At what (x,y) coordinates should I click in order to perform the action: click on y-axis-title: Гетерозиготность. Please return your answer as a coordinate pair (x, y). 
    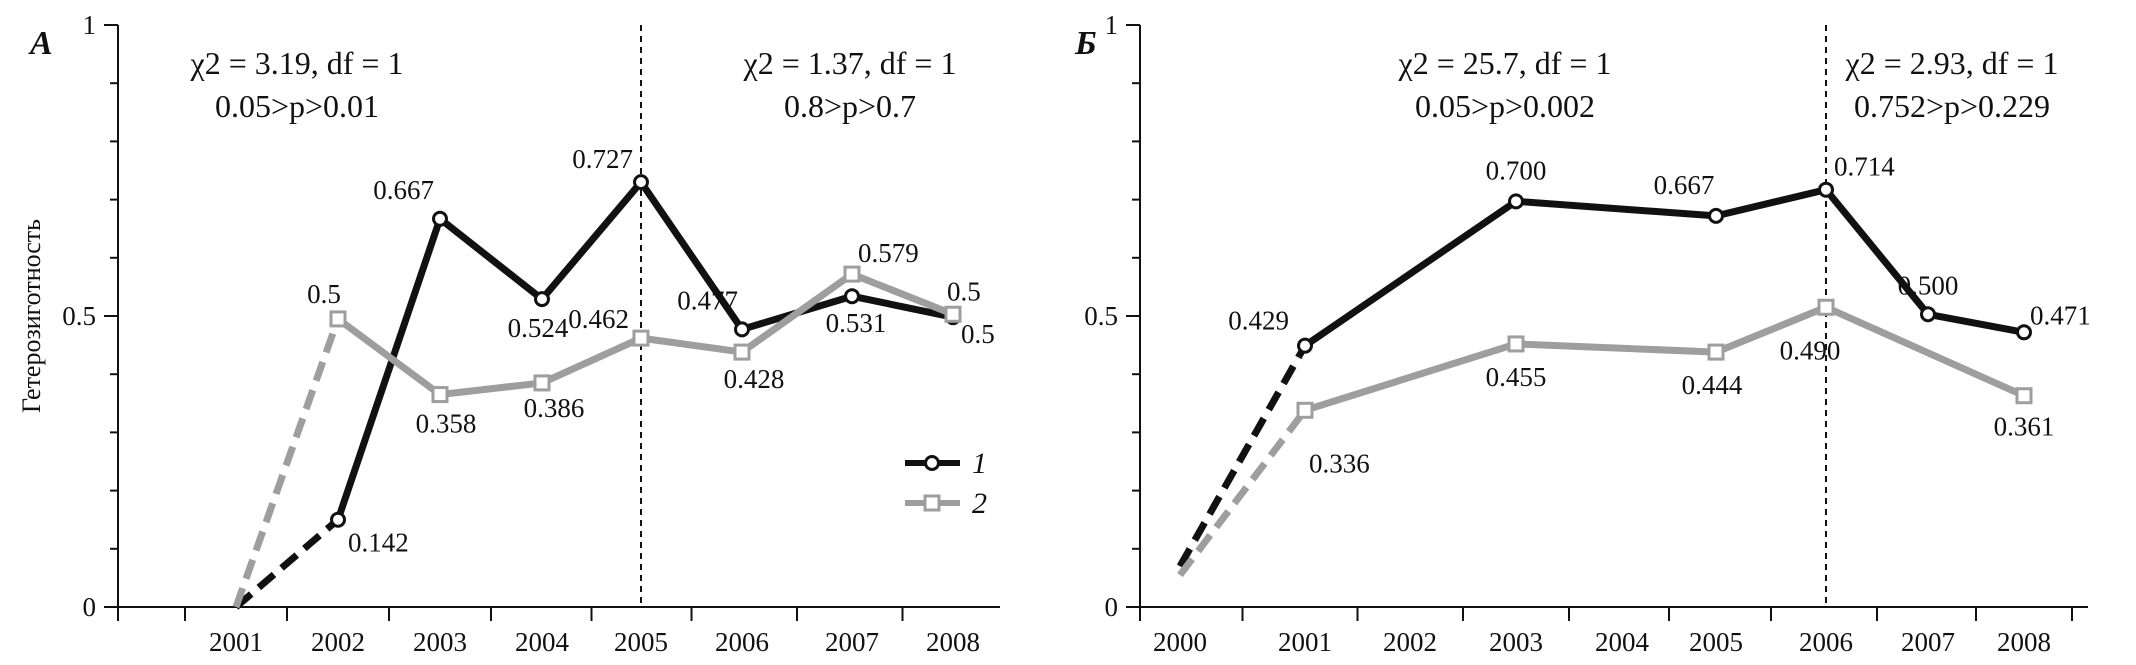
    Looking at the image, I should click on (31, 316).